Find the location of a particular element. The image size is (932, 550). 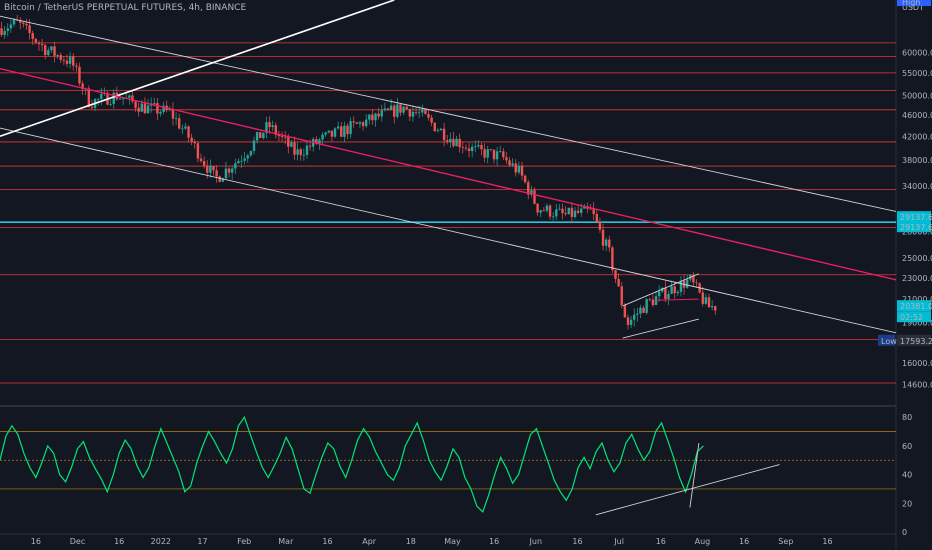

flag-upper-line is located at coordinates (661, 290).